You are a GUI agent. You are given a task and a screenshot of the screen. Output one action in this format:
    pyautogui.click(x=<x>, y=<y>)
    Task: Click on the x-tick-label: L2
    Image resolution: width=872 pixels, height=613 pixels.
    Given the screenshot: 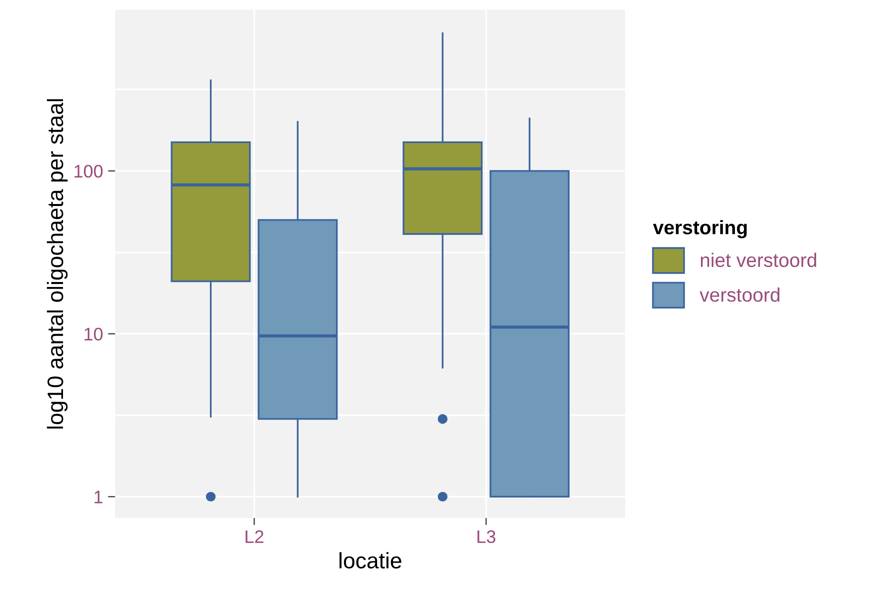 What is the action you would take?
    pyautogui.click(x=255, y=536)
    